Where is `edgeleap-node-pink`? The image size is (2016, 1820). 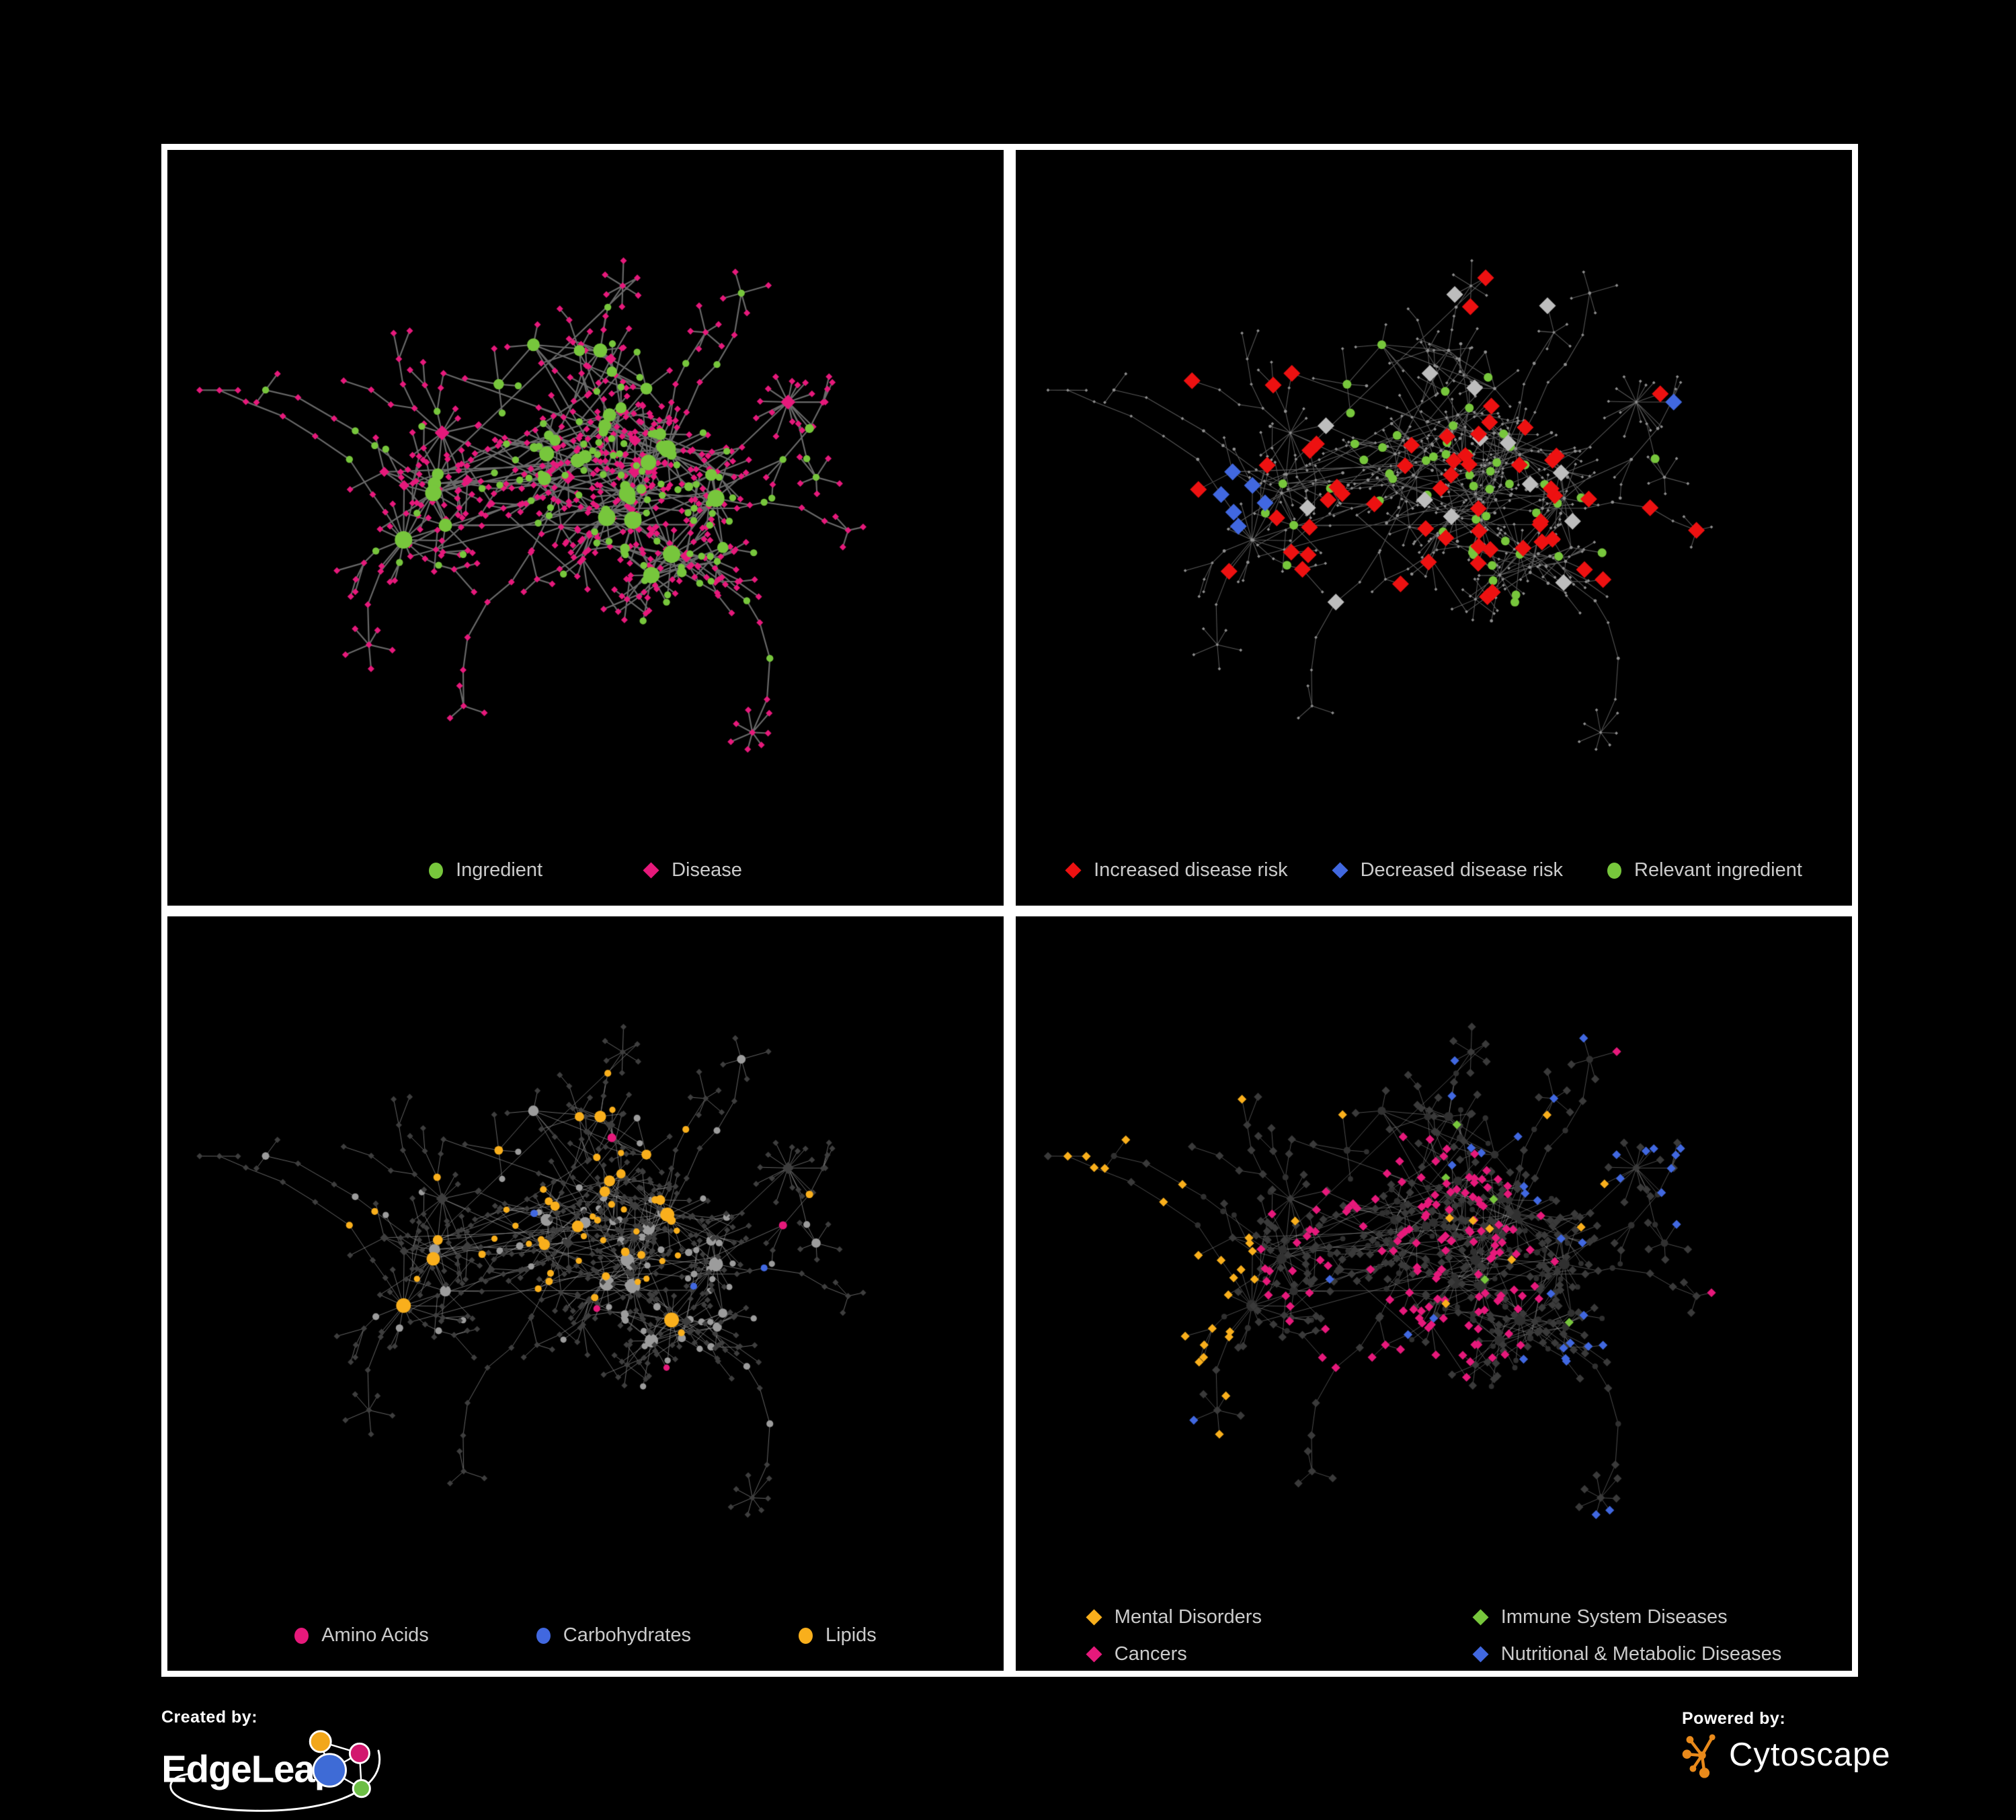
edgeleap-node-pink is located at coordinates (359, 1753).